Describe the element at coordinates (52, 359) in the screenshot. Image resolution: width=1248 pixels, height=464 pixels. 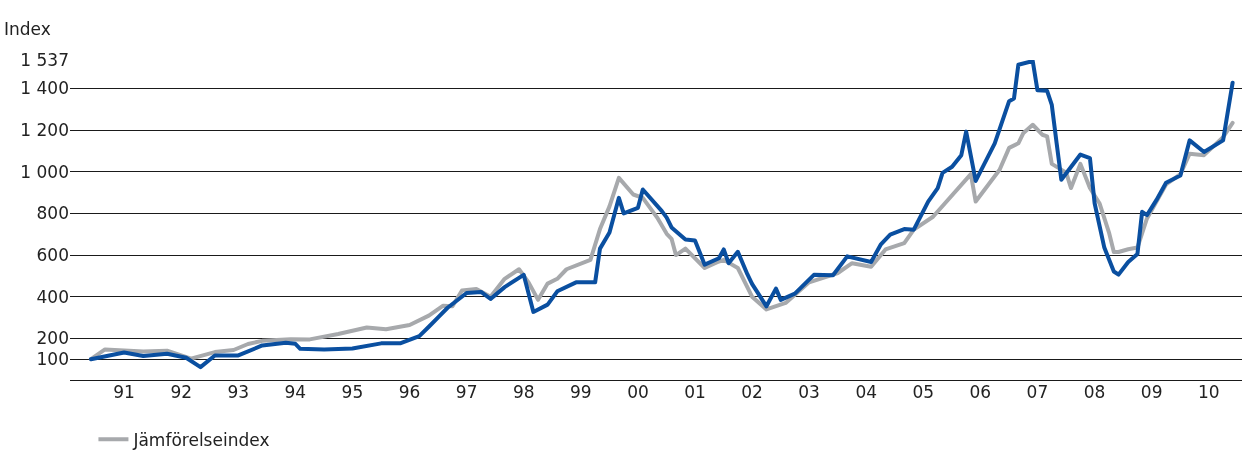
I see `y-tick-label: 100` at that location.